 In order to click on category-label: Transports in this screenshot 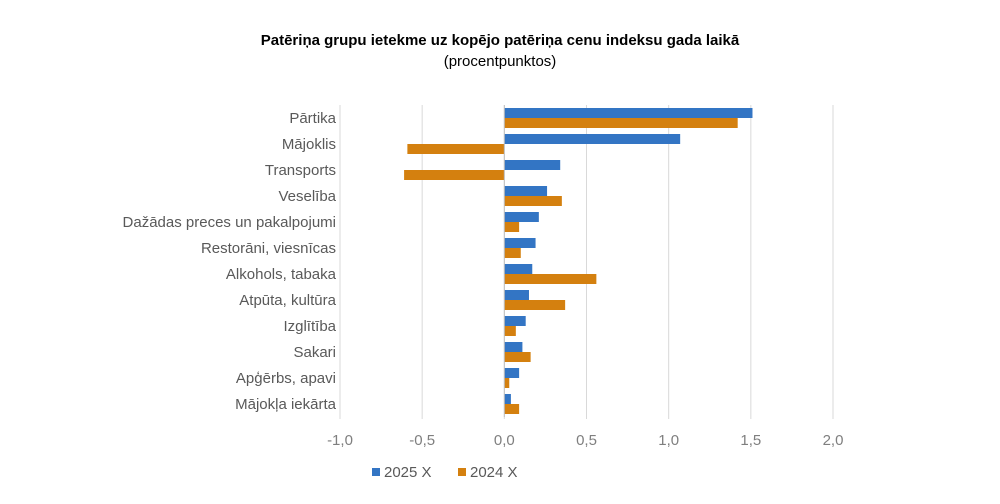, I will do `click(300, 170)`.